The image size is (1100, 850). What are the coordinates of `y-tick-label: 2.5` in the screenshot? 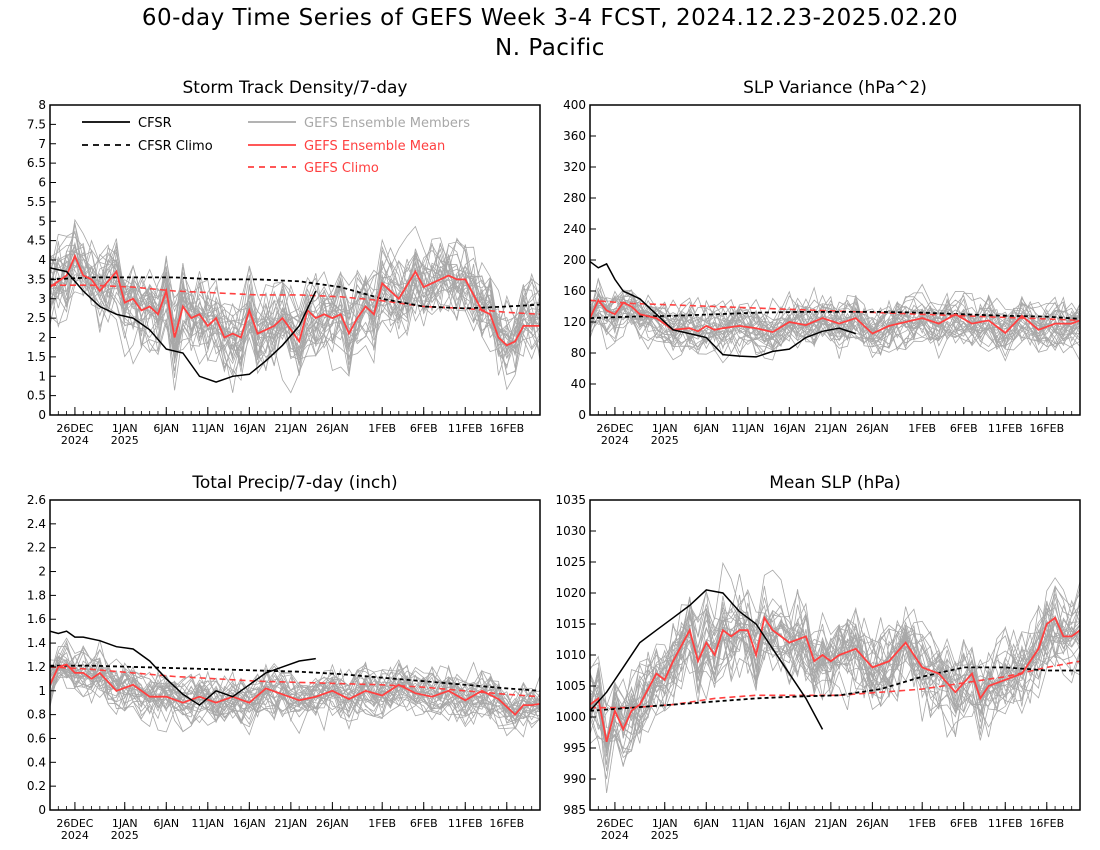 It's located at (36, 318).